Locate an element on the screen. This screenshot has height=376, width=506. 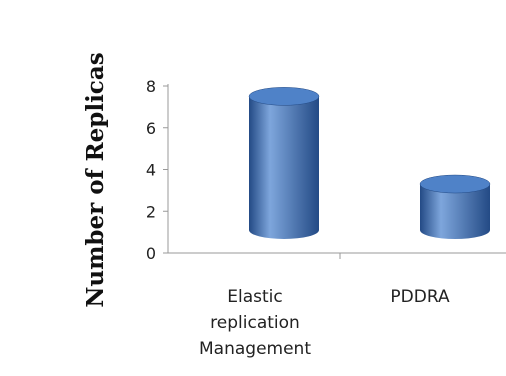
category-label: Elastic is located at coordinates (254, 297).